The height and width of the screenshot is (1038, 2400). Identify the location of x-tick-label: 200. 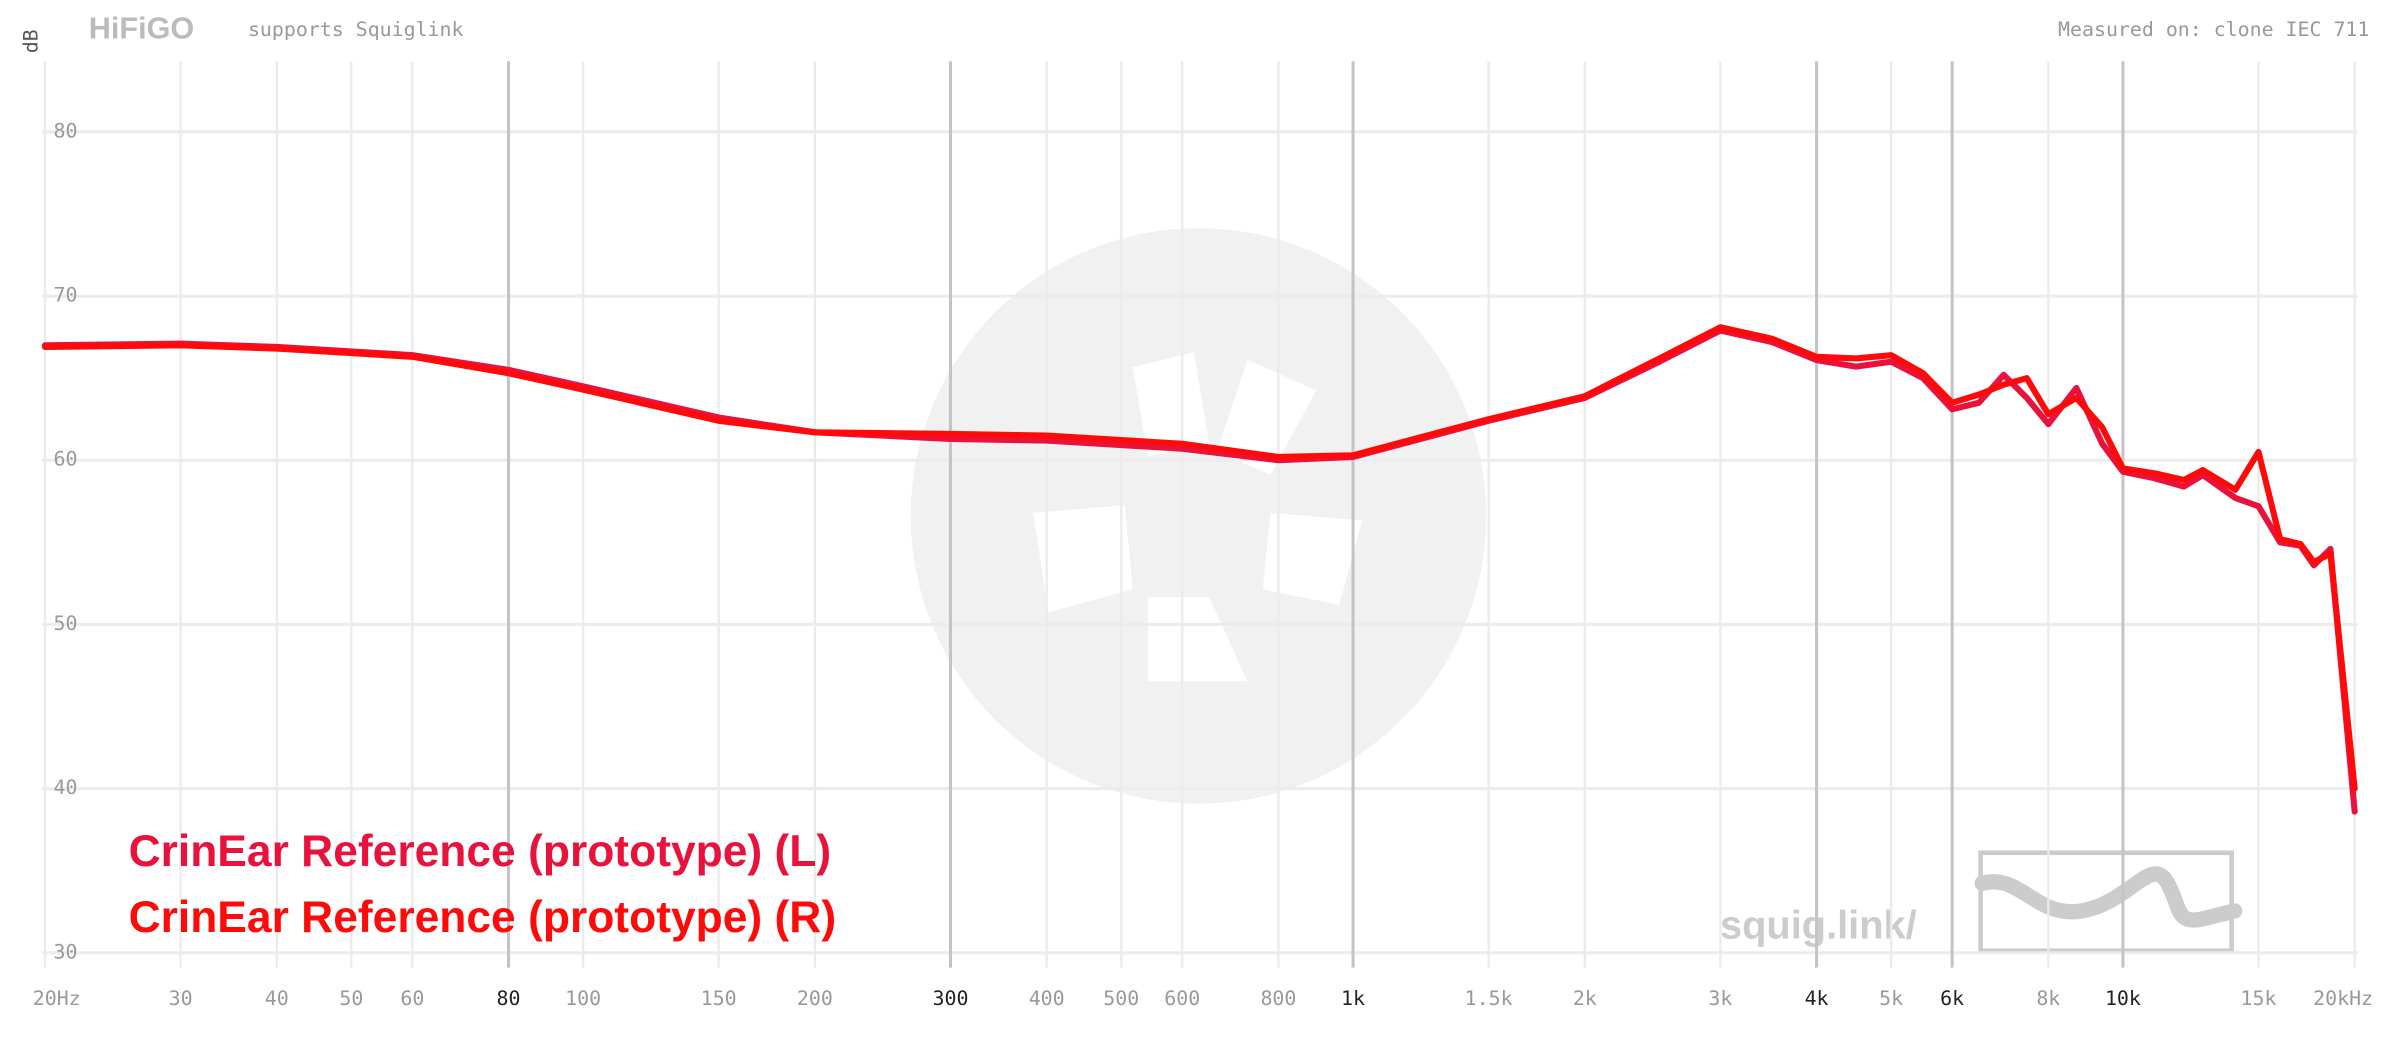
(815, 998).